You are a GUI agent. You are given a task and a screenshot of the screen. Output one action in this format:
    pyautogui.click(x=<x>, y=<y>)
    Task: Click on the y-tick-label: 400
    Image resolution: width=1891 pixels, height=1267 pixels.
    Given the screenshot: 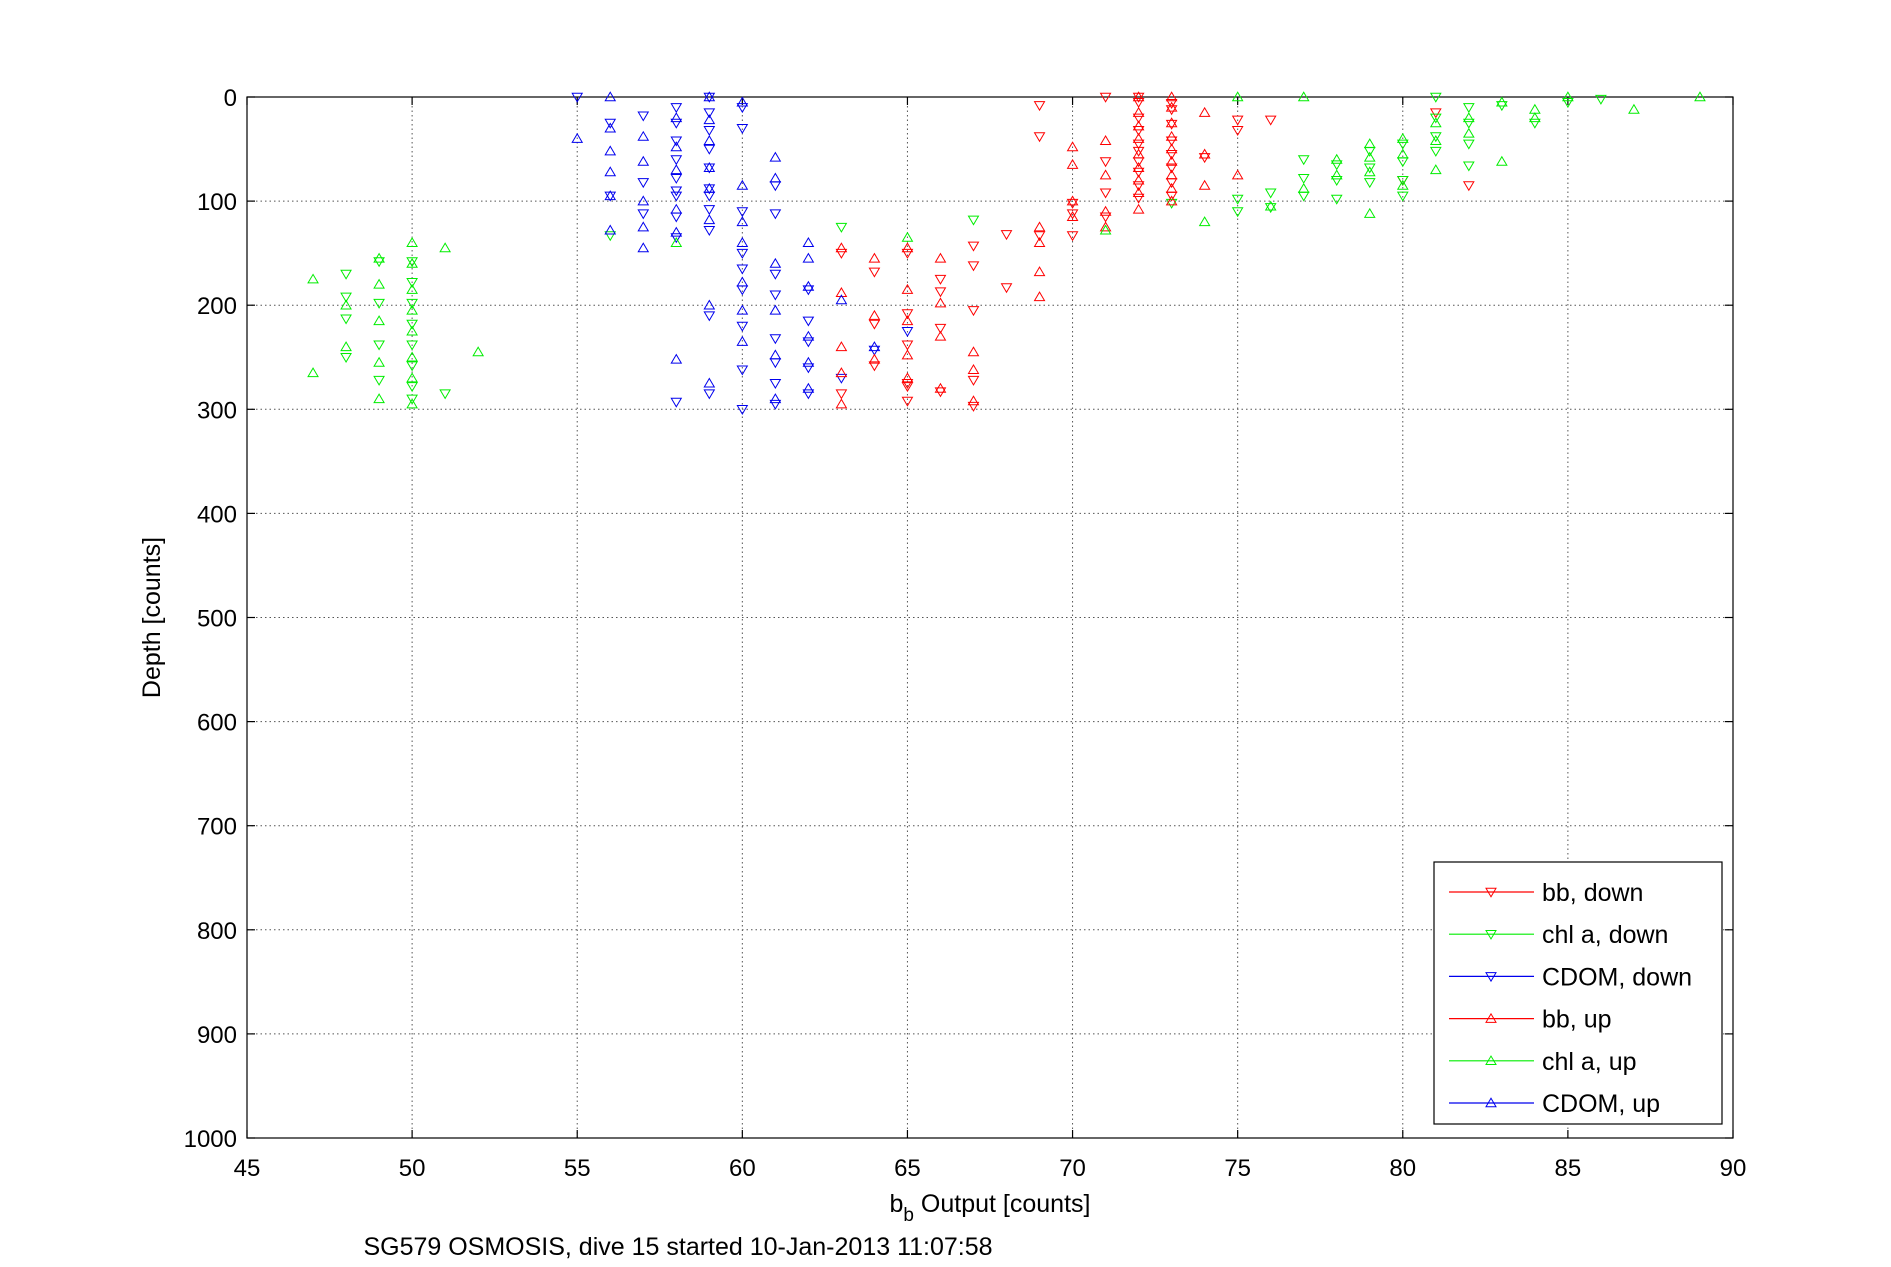 What is the action you would take?
    pyautogui.click(x=217, y=514)
    